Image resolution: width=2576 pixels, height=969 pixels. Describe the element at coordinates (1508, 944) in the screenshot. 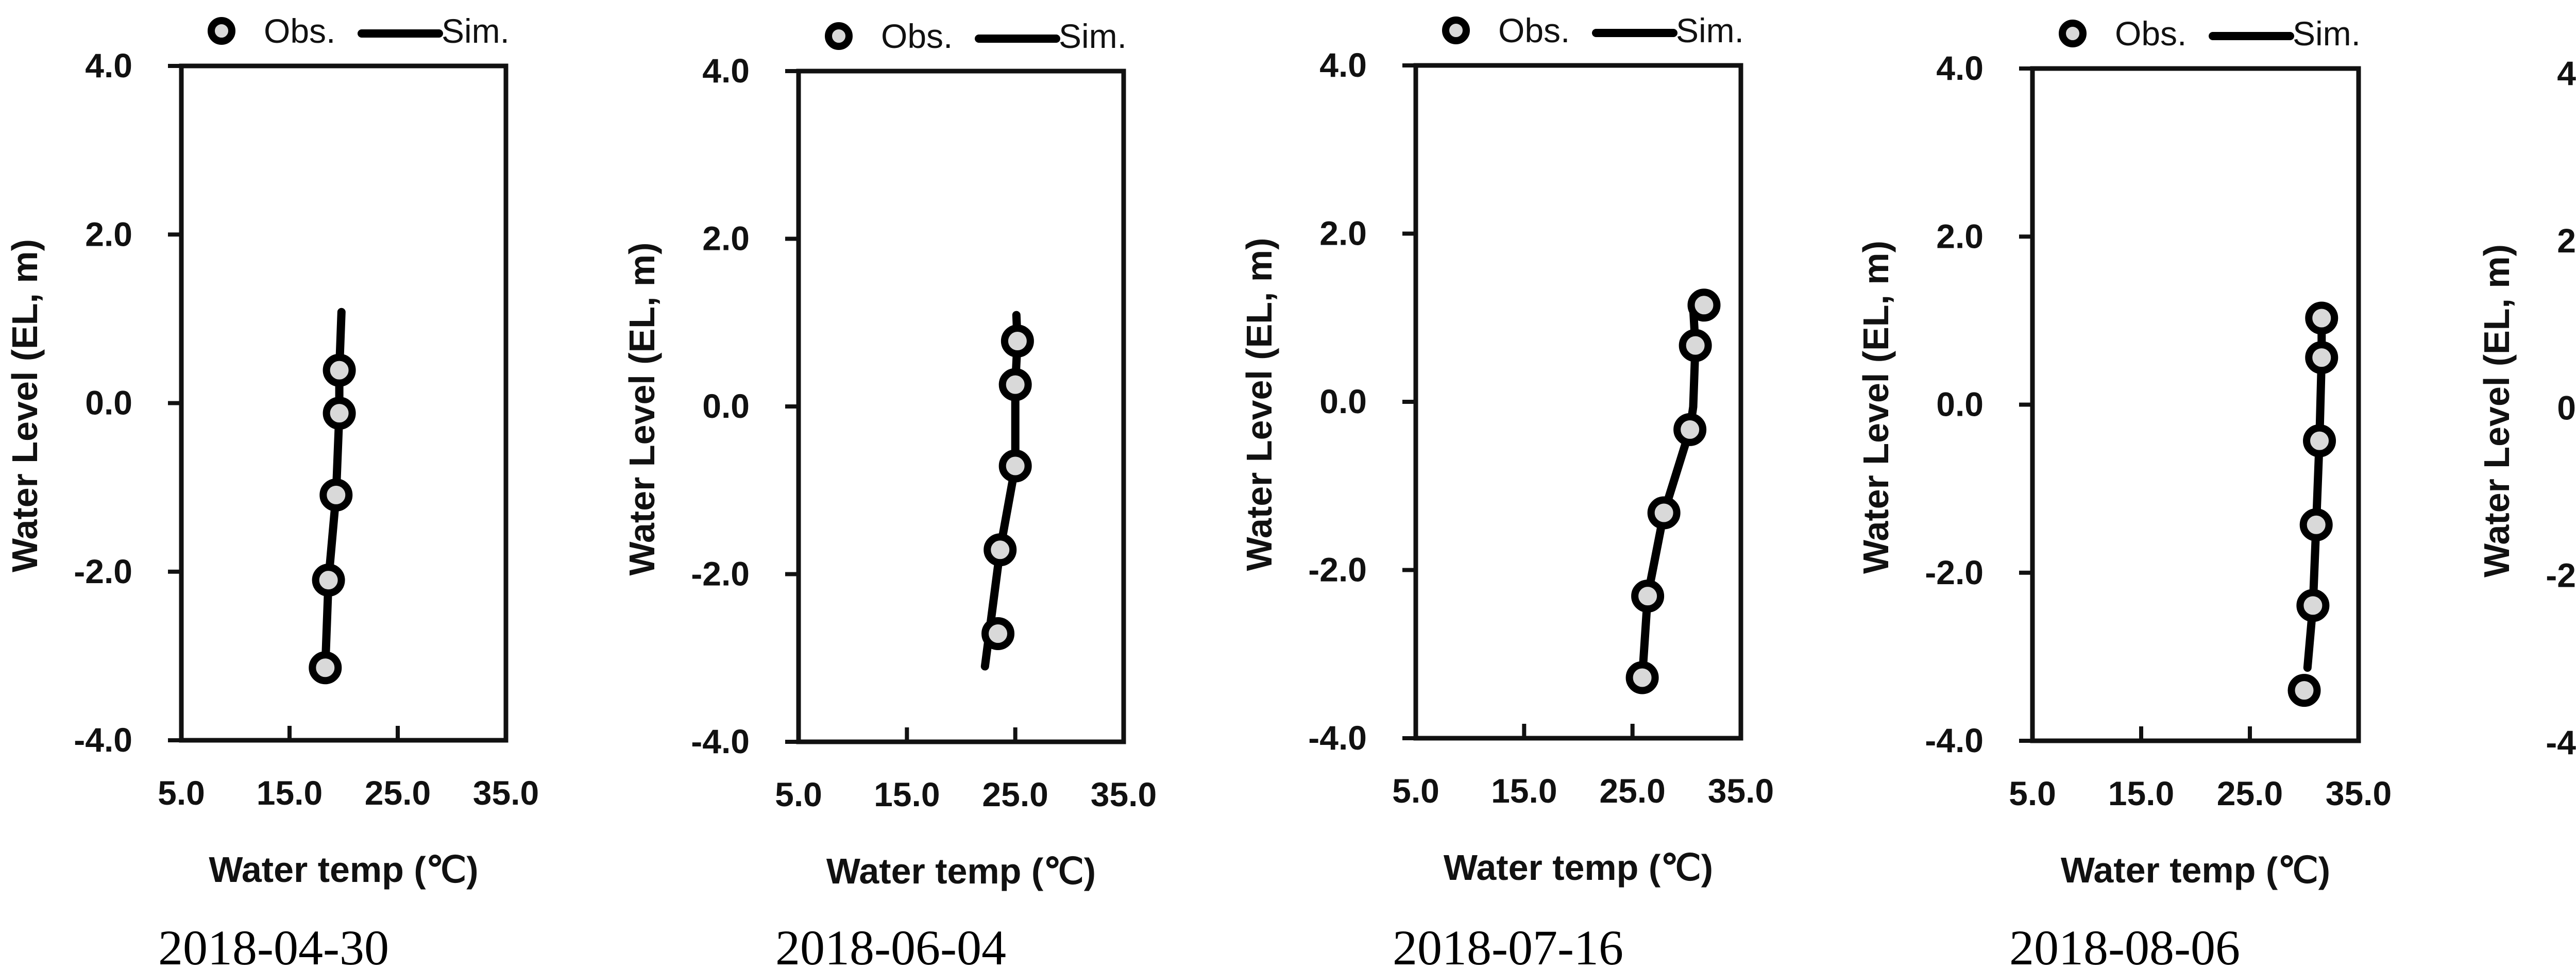

I see `date-label: 2018-07-16` at that location.